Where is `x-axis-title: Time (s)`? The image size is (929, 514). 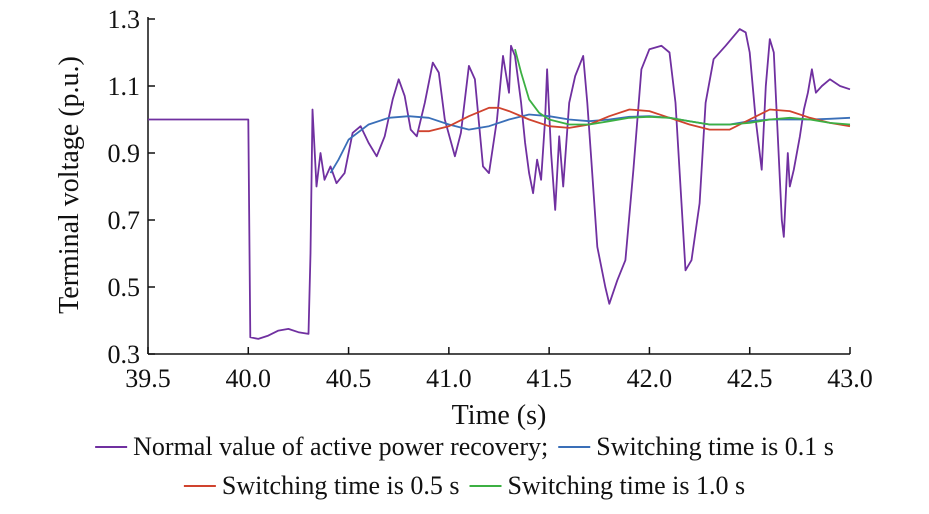 x-axis-title: Time (s) is located at coordinates (499, 415).